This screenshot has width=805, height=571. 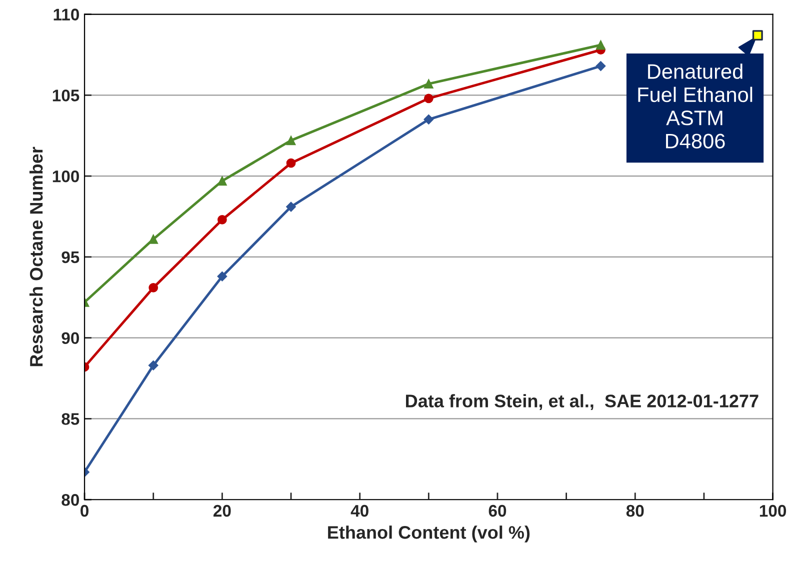 I want to click on y-tick-label: 85, so click(x=71, y=419).